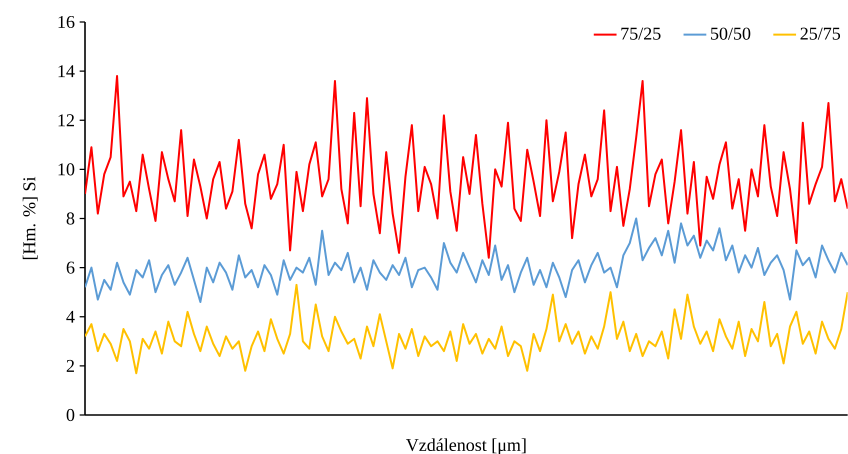 The height and width of the screenshot is (454, 848). Describe the element at coordinates (66, 22) in the screenshot. I see `y-tick-label: 16` at that location.